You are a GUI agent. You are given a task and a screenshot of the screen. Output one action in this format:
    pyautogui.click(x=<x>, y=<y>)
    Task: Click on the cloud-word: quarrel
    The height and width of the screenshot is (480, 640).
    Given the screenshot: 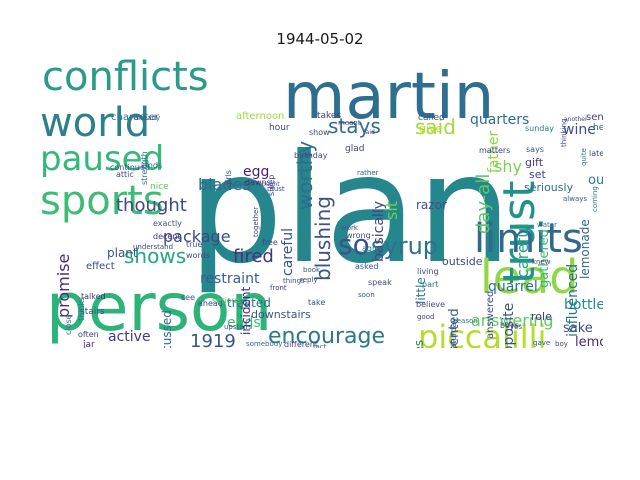 What is the action you would take?
    pyautogui.click(x=513, y=287)
    